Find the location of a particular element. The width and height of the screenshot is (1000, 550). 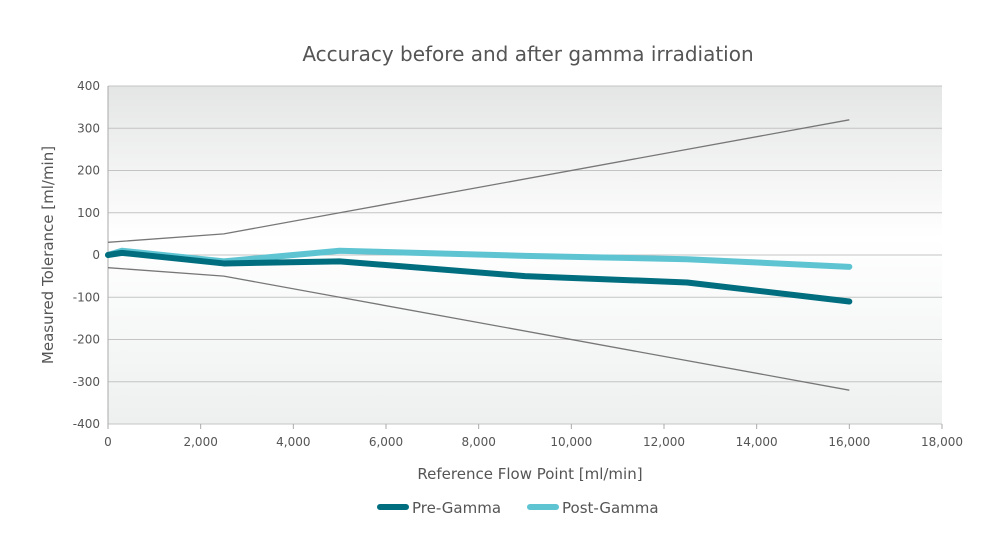

x-tick-label: 8,000 is located at coordinates (478, 442).